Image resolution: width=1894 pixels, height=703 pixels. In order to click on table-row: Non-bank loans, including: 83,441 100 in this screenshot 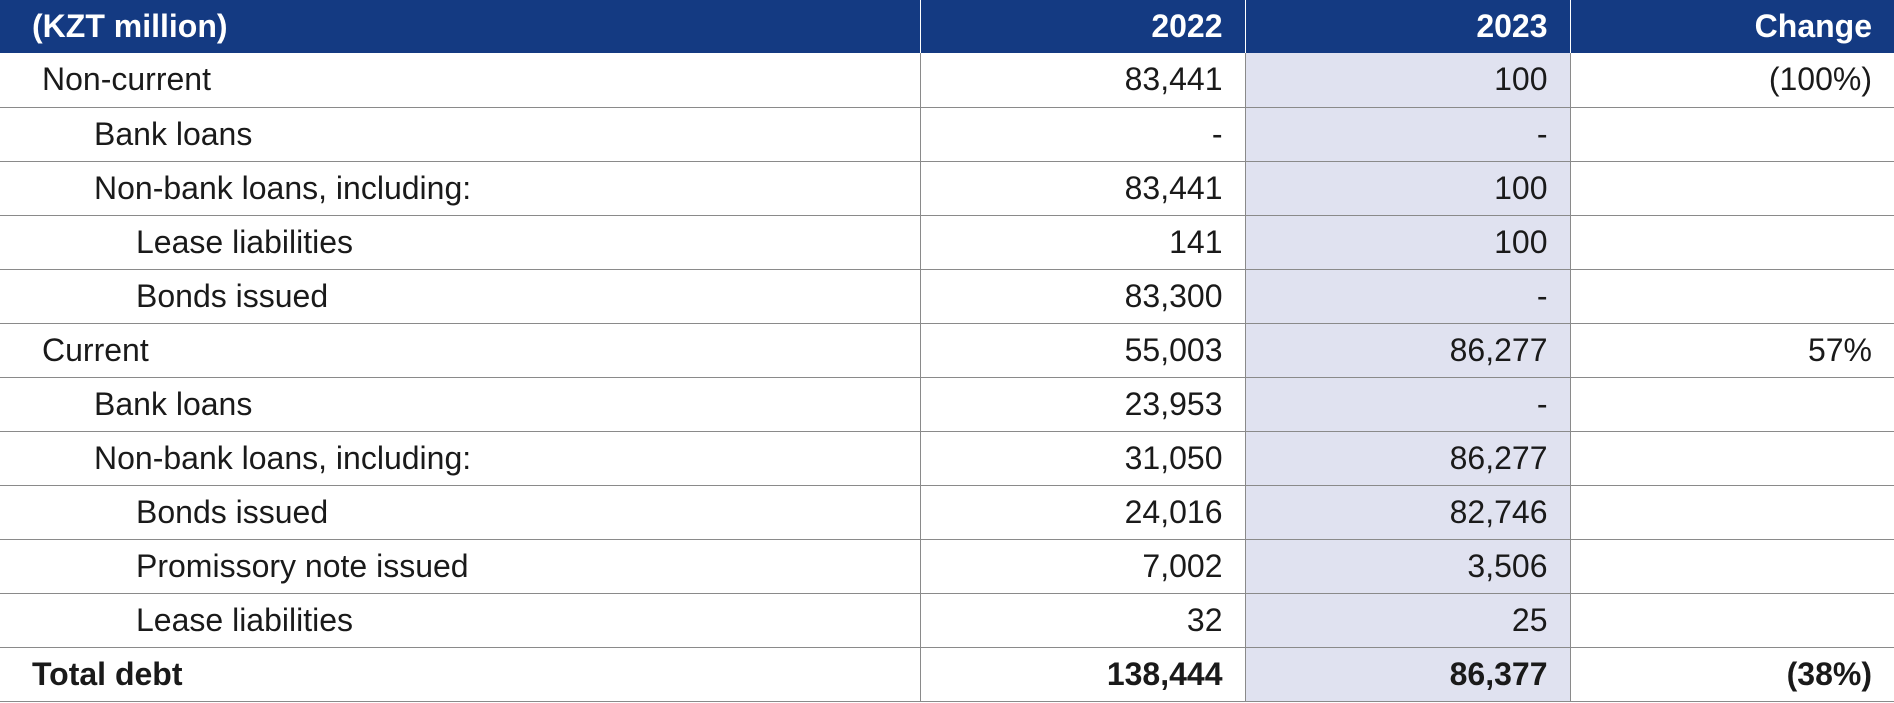, I will do `click(947, 188)`.